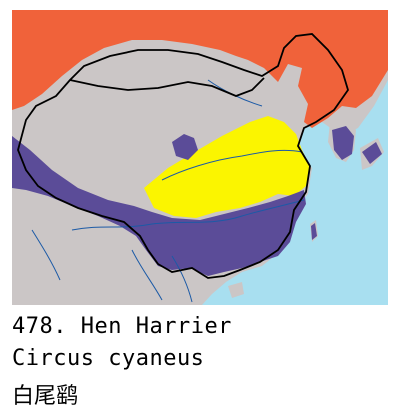 The image size is (402, 418). What do you see at coordinates (236, 290) in the screenshot?
I see `hainan` at bounding box center [236, 290].